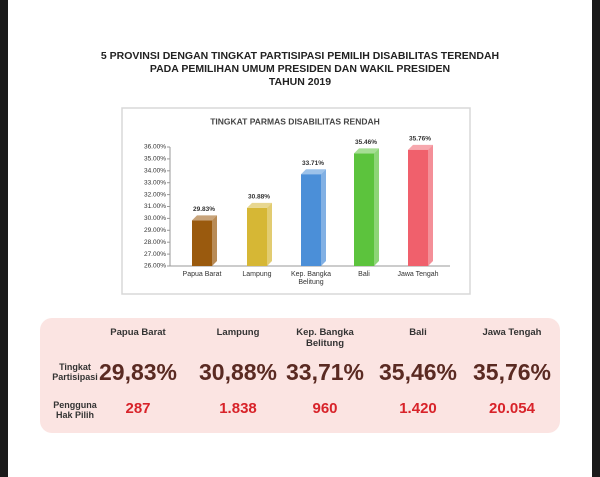 The width and height of the screenshot is (600, 477). Describe the element at coordinates (238, 408) in the screenshot. I see `cell: 1.838` at that location.